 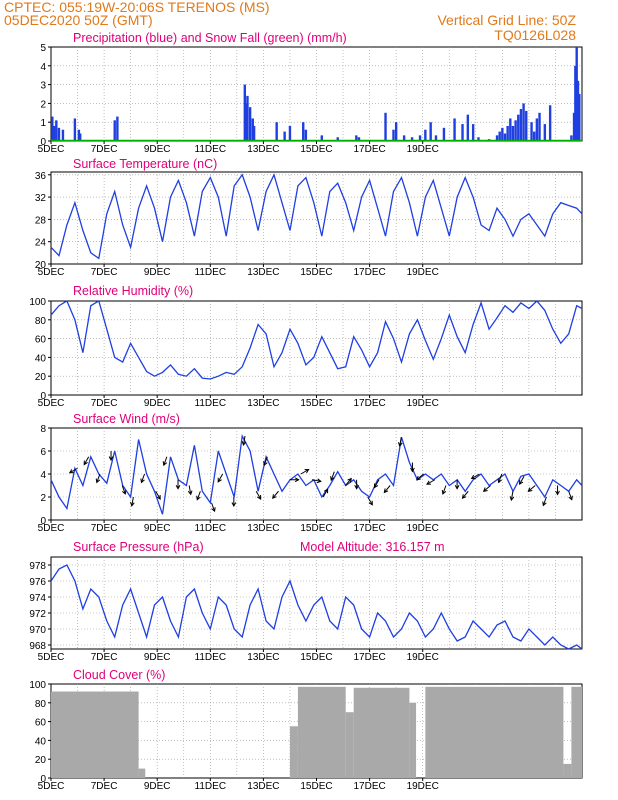 What do you see at coordinates (37, 566) in the screenshot?
I see `y-tick-label: 978` at bounding box center [37, 566].